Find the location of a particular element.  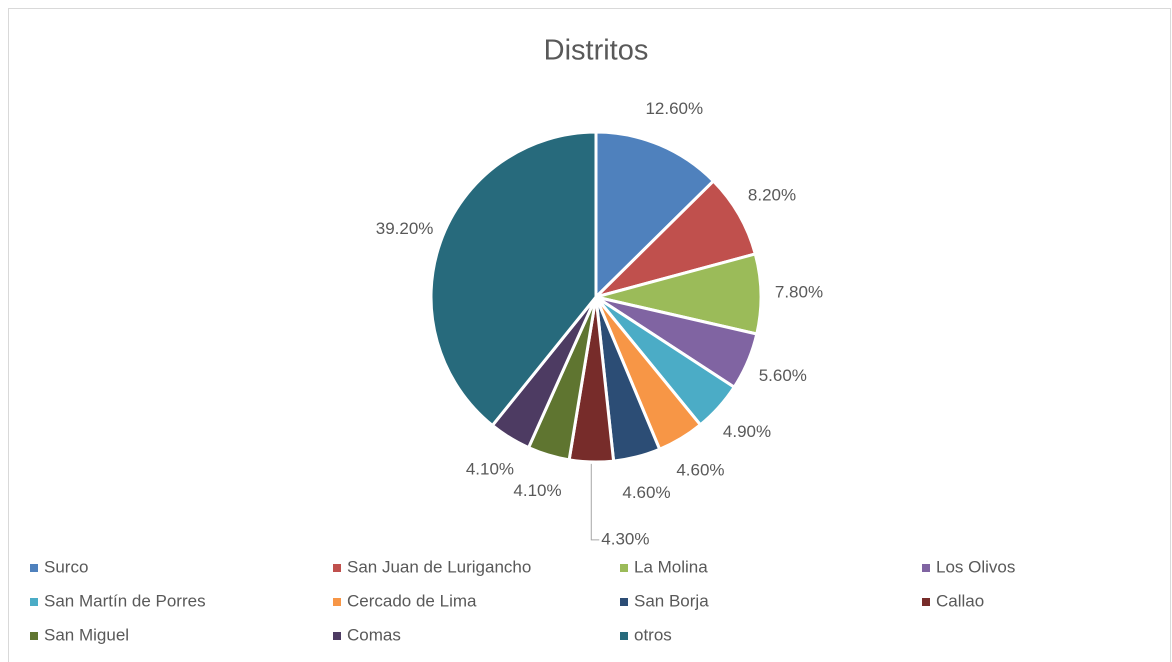

legend-label: otros is located at coordinates (653, 634).